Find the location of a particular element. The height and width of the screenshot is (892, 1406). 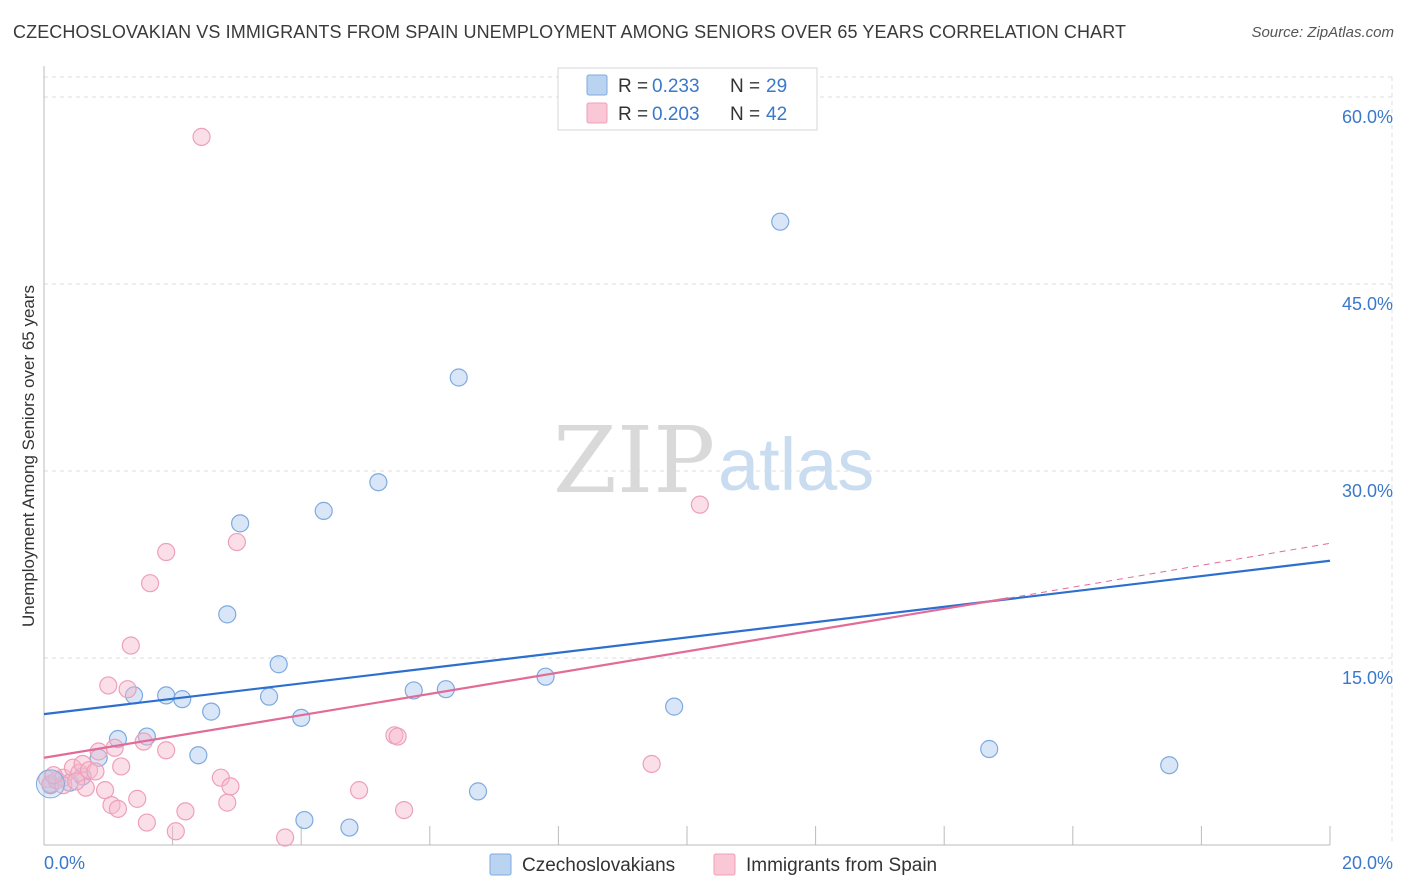

series-legend: Czechoslovakians Immigrants from Spain is located at coordinates (713, 864).